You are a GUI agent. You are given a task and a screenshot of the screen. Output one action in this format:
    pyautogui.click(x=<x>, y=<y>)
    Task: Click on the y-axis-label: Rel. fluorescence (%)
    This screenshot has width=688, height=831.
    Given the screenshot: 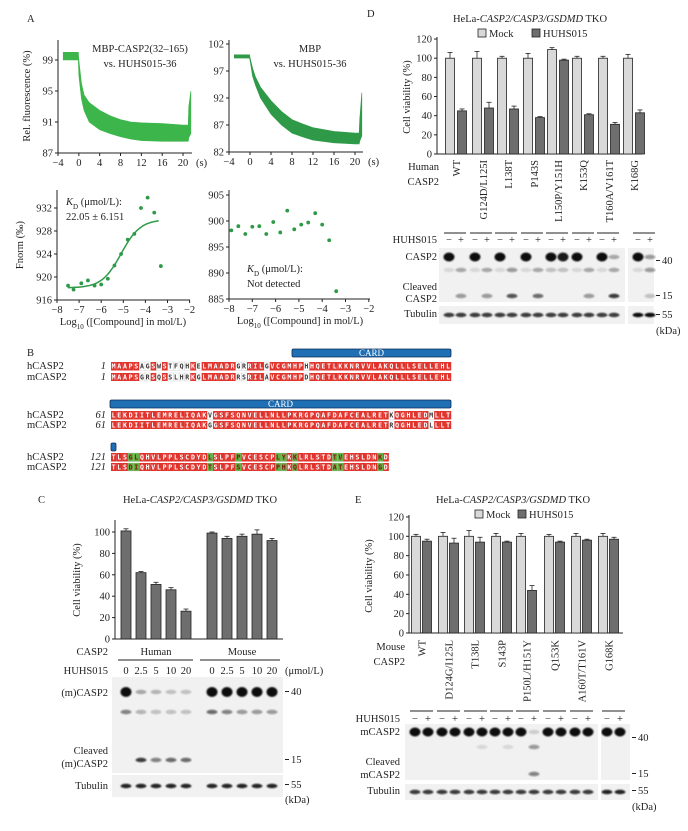 What is the action you would take?
    pyautogui.click(x=27, y=96)
    